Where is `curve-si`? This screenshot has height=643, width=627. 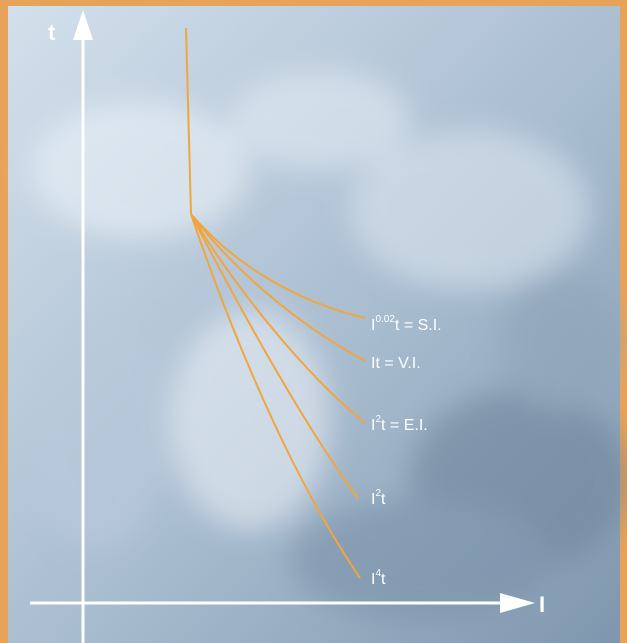 curve-si is located at coordinates (278, 266).